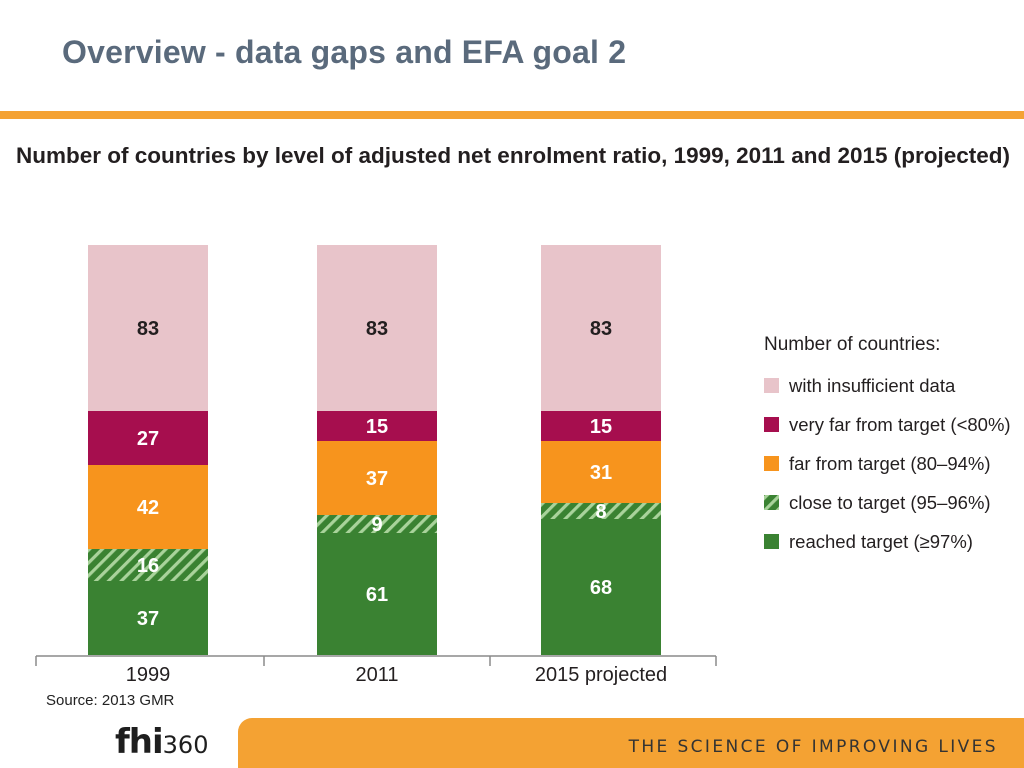 The width and height of the screenshot is (1024, 768). Describe the element at coordinates (813, 747) in the screenshot. I see `footer-tagline: THE SCIENCE OF IMPROVING LIVES` at that location.